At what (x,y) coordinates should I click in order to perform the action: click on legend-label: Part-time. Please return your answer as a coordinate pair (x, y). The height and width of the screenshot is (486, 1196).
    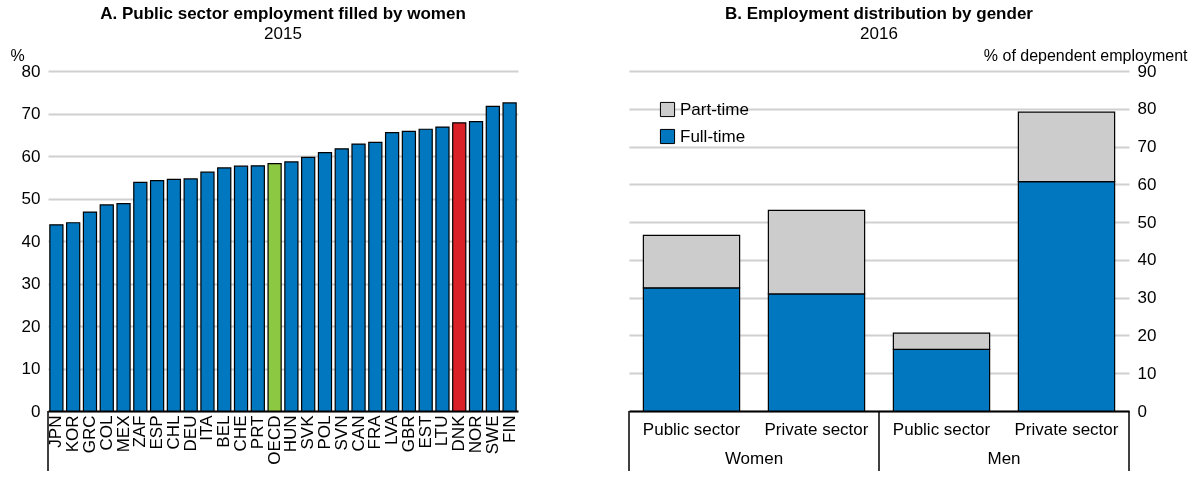
    Looking at the image, I should click on (714, 109).